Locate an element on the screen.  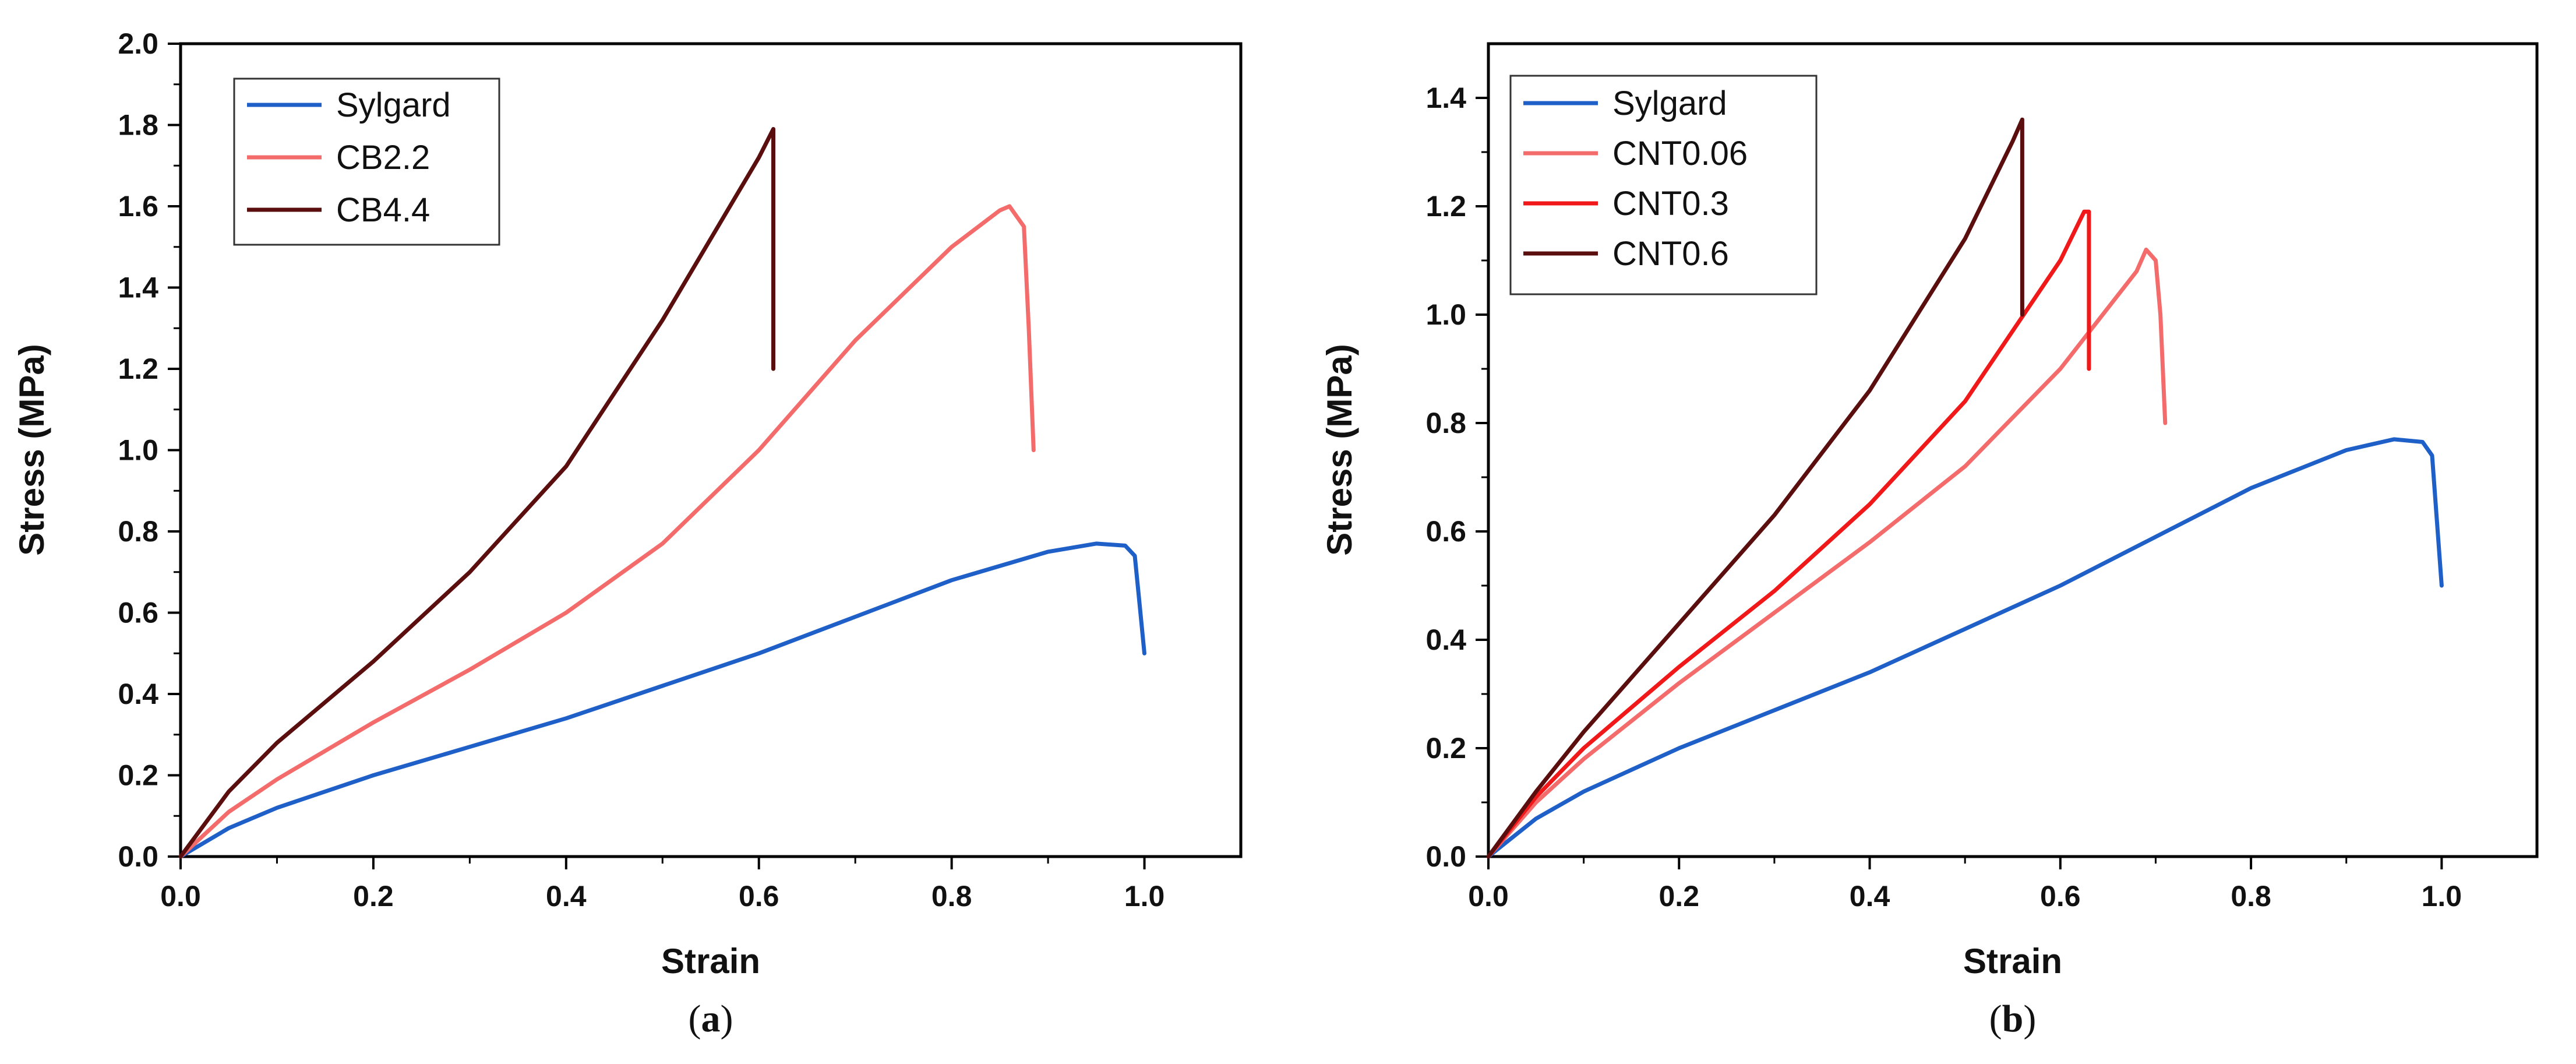
caption-letter-b: b is located at coordinates (2013, 1019).